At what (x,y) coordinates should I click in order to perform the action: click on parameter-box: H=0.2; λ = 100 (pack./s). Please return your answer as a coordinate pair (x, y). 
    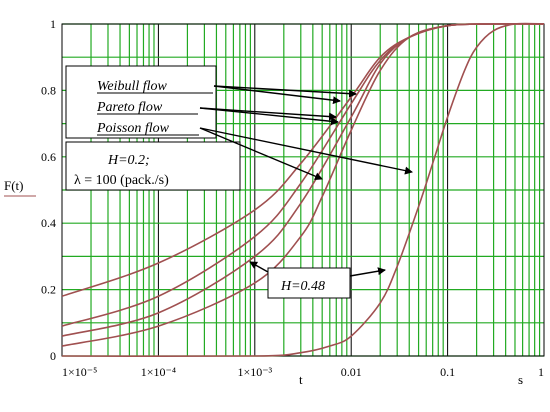
    Looking at the image, I should click on (153, 166).